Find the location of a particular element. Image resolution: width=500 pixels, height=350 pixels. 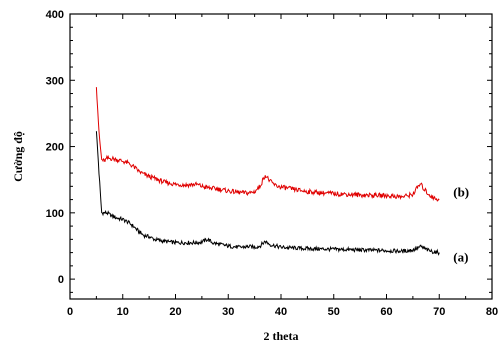

x-tick-label: 60 is located at coordinates (386, 312).